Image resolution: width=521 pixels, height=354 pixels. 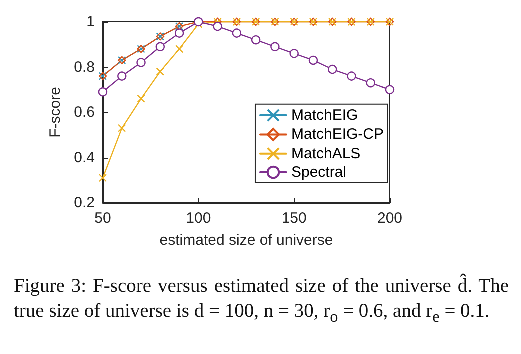 What do you see at coordinates (103, 218) in the screenshot?
I see `x-tick-label: 50` at bounding box center [103, 218].